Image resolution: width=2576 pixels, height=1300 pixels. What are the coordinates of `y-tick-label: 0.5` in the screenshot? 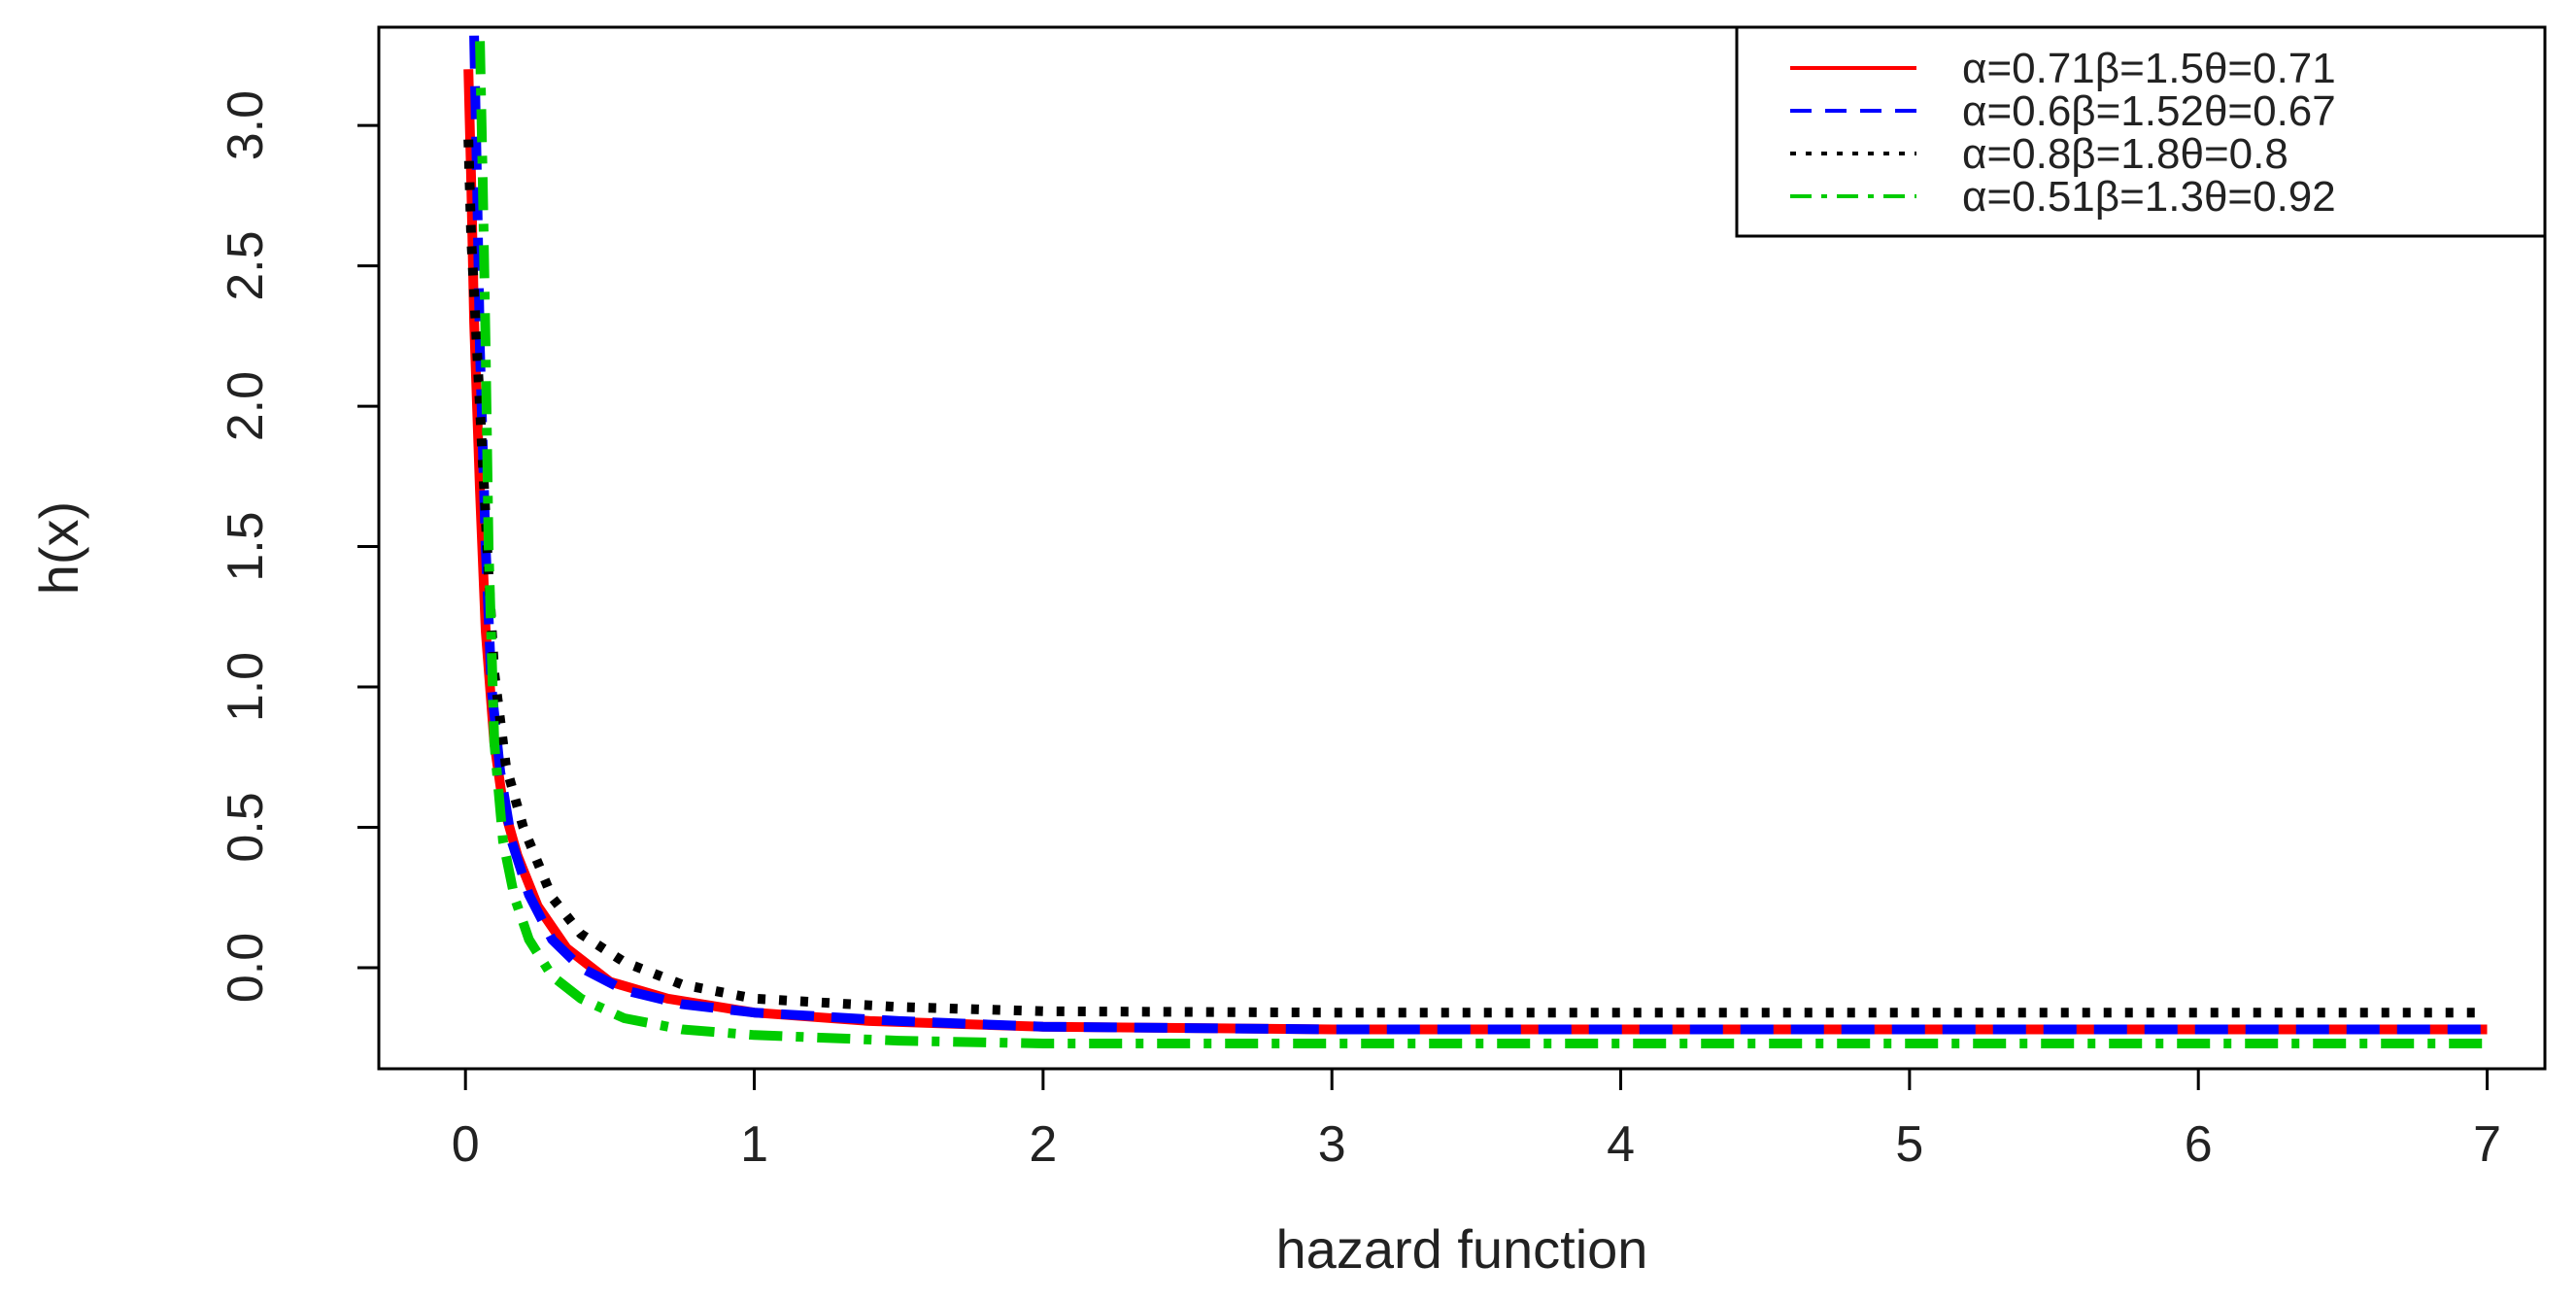 It's located at (246, 827).